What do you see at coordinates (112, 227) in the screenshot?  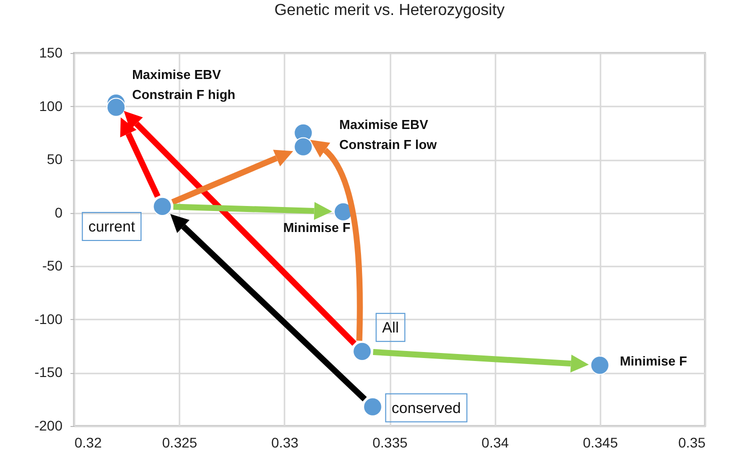 I see `annotation: current` at bounding box center [112, 227].